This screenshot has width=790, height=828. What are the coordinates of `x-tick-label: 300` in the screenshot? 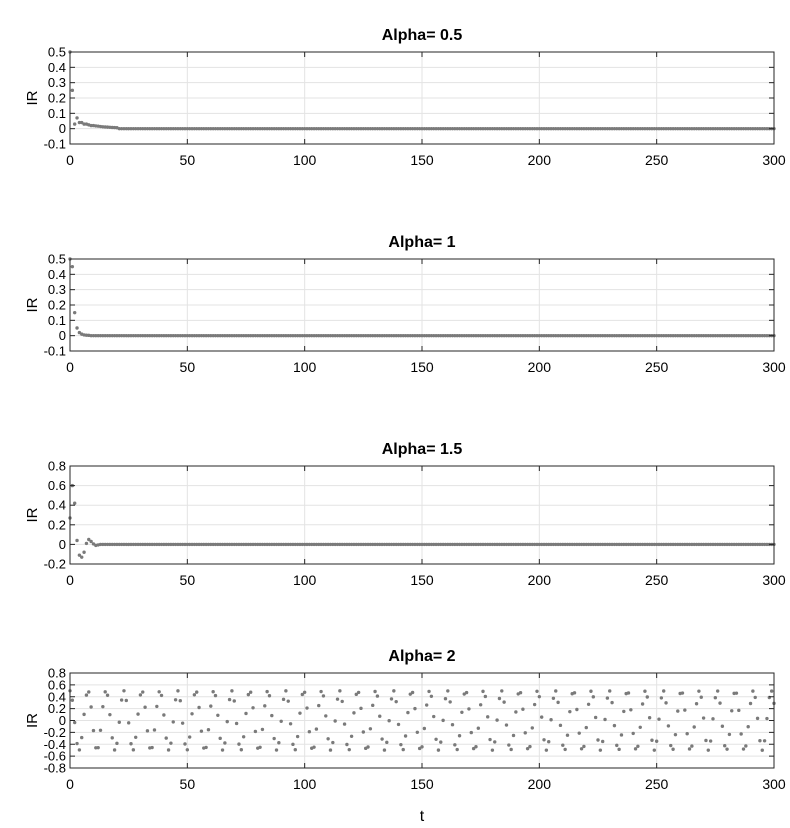 It's located at (774, 580).